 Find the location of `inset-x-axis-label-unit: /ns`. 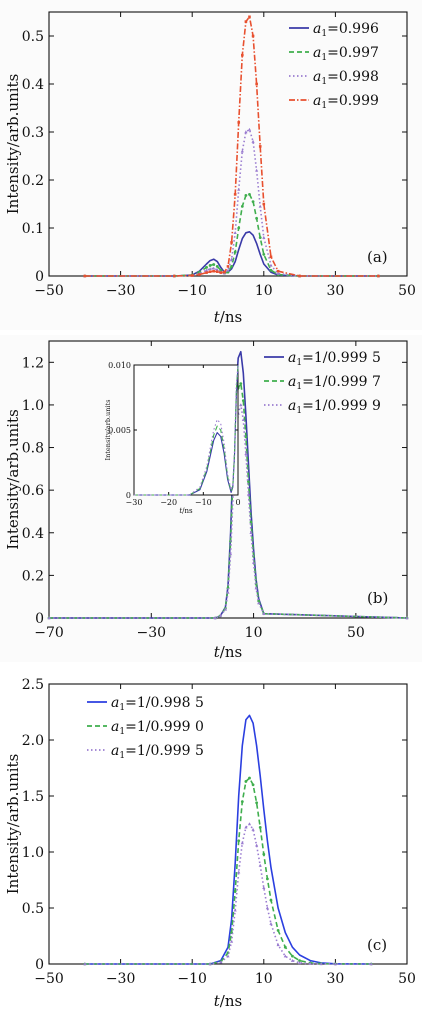

inset-x-axis-label-unit: /ns is located at coordinates (187, 511).